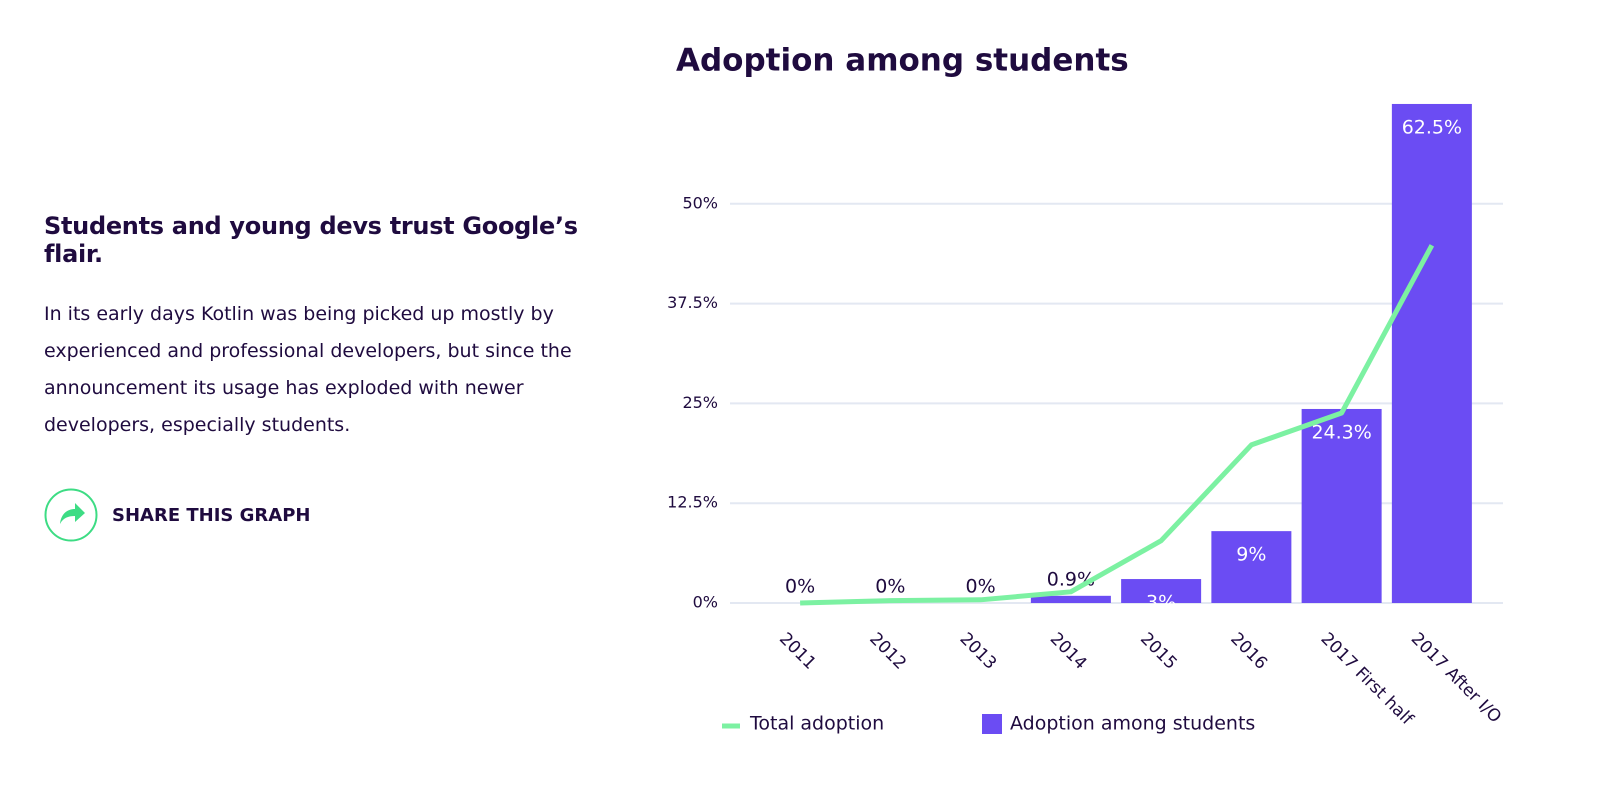 This screenshot has width=1600, height=794. What do you see at coordinates (1161, 603) in the screenshot?
I see `value-label: 3%` at bounding box center [1161, 603].